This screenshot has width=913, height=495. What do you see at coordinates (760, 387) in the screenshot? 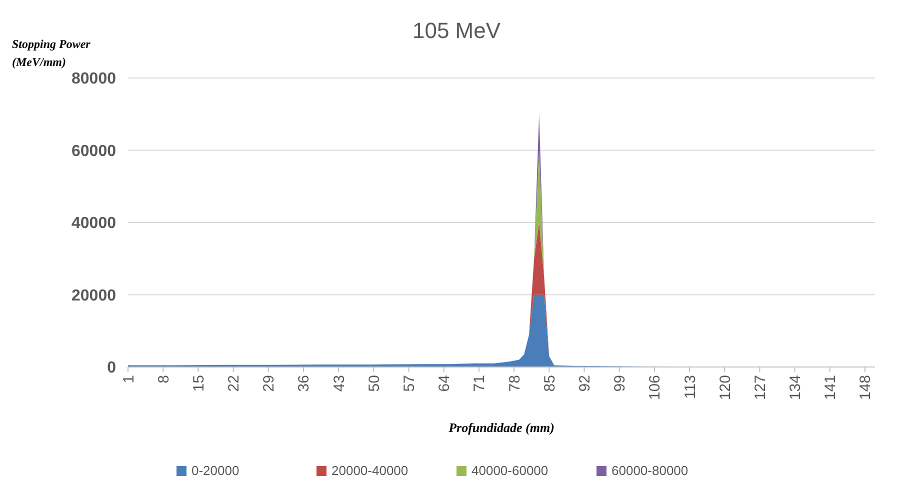
I see `x-tick-label: 127` at bounding box center [760, 387].